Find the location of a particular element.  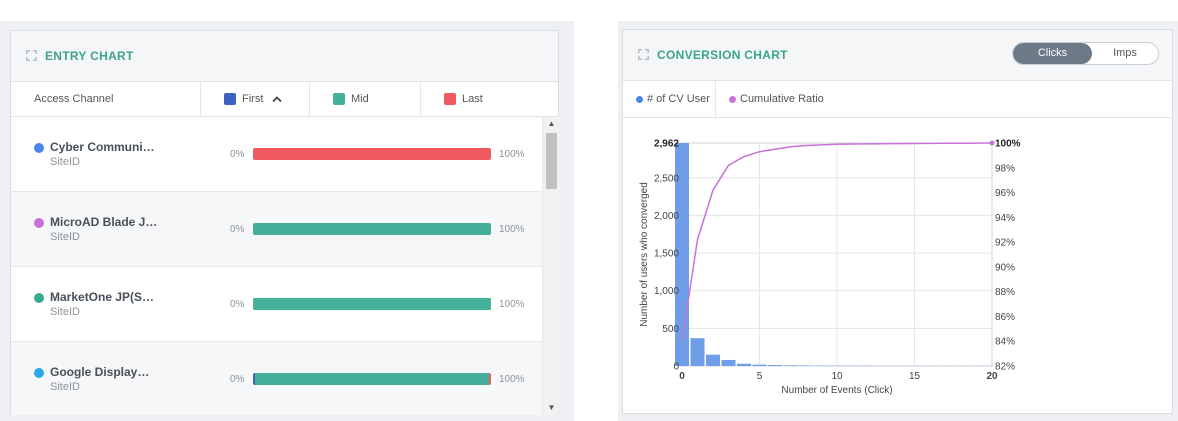

y2-tick-label: 94% is located at coordinates (1005, 218).